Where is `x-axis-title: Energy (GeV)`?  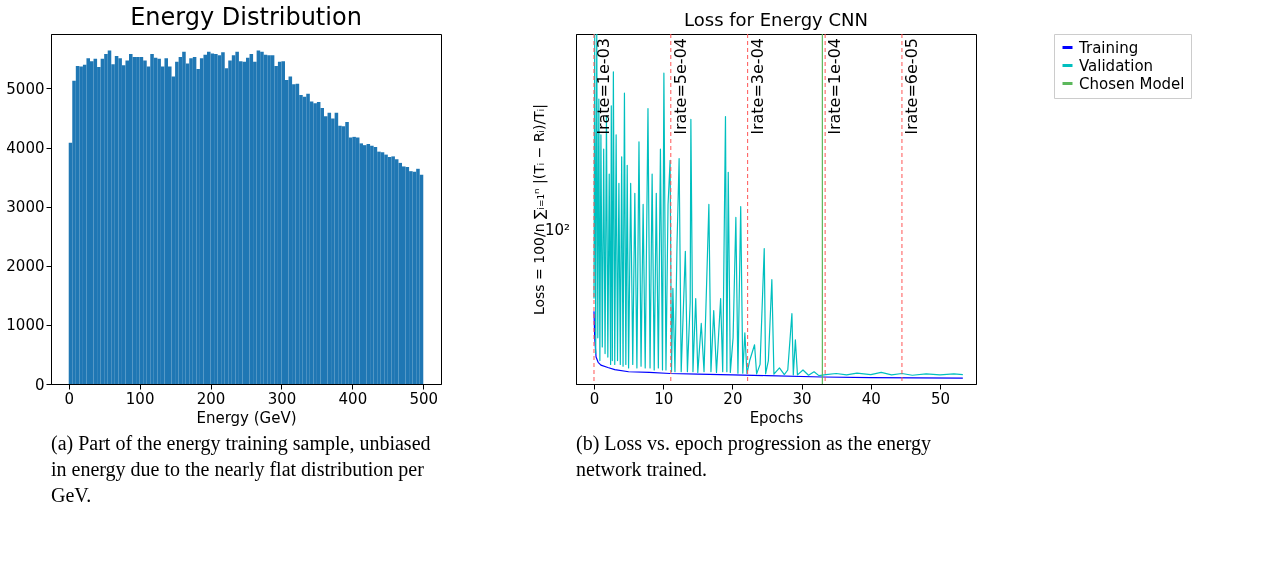
x-axis-title: Energy (GeV) is located at coordinates (246, 417).